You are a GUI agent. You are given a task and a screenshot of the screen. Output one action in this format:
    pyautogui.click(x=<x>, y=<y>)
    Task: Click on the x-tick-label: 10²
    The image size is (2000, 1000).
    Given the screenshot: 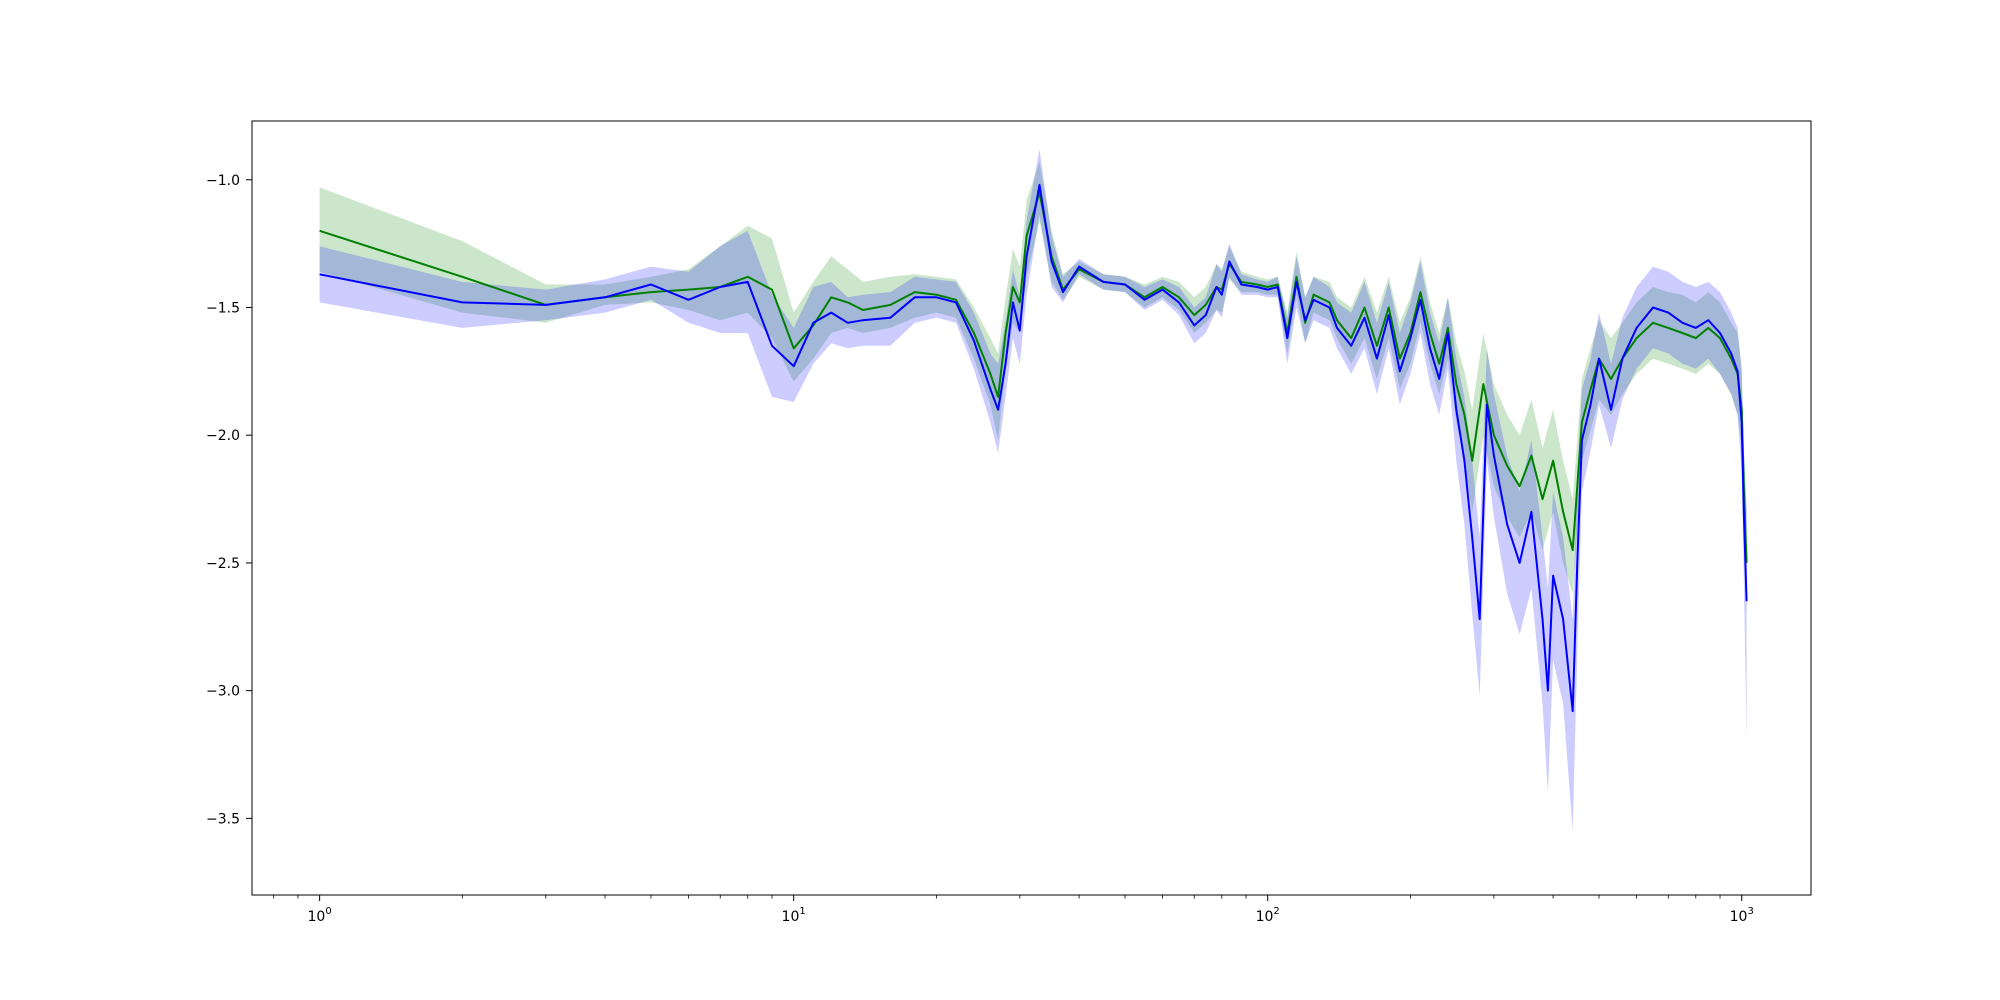 What is the action you would take?
    pyautogui.click(x=1268, y=915)
    